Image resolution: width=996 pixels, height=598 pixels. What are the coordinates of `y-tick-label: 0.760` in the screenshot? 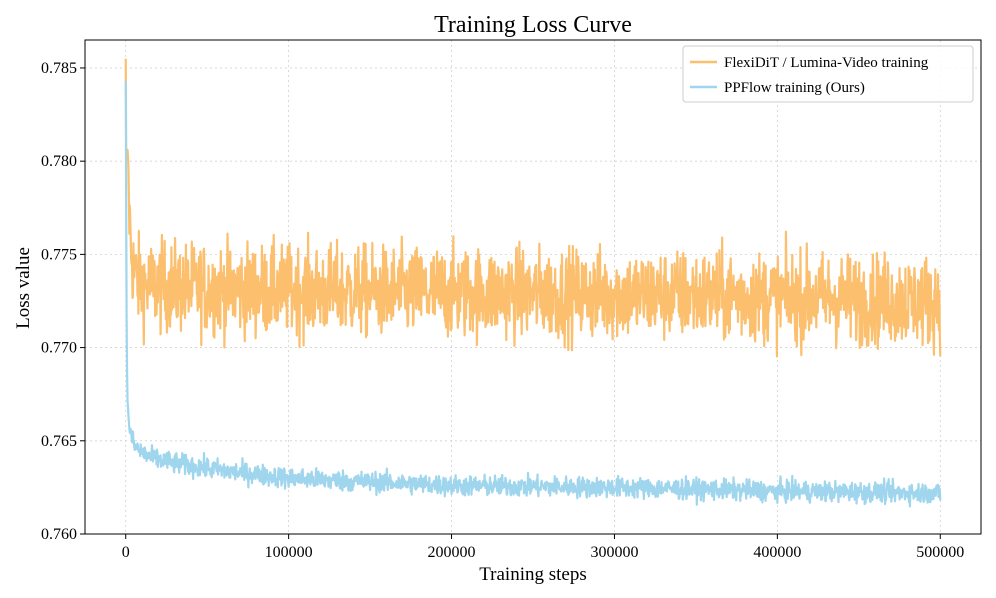 It's located at (59, 534).